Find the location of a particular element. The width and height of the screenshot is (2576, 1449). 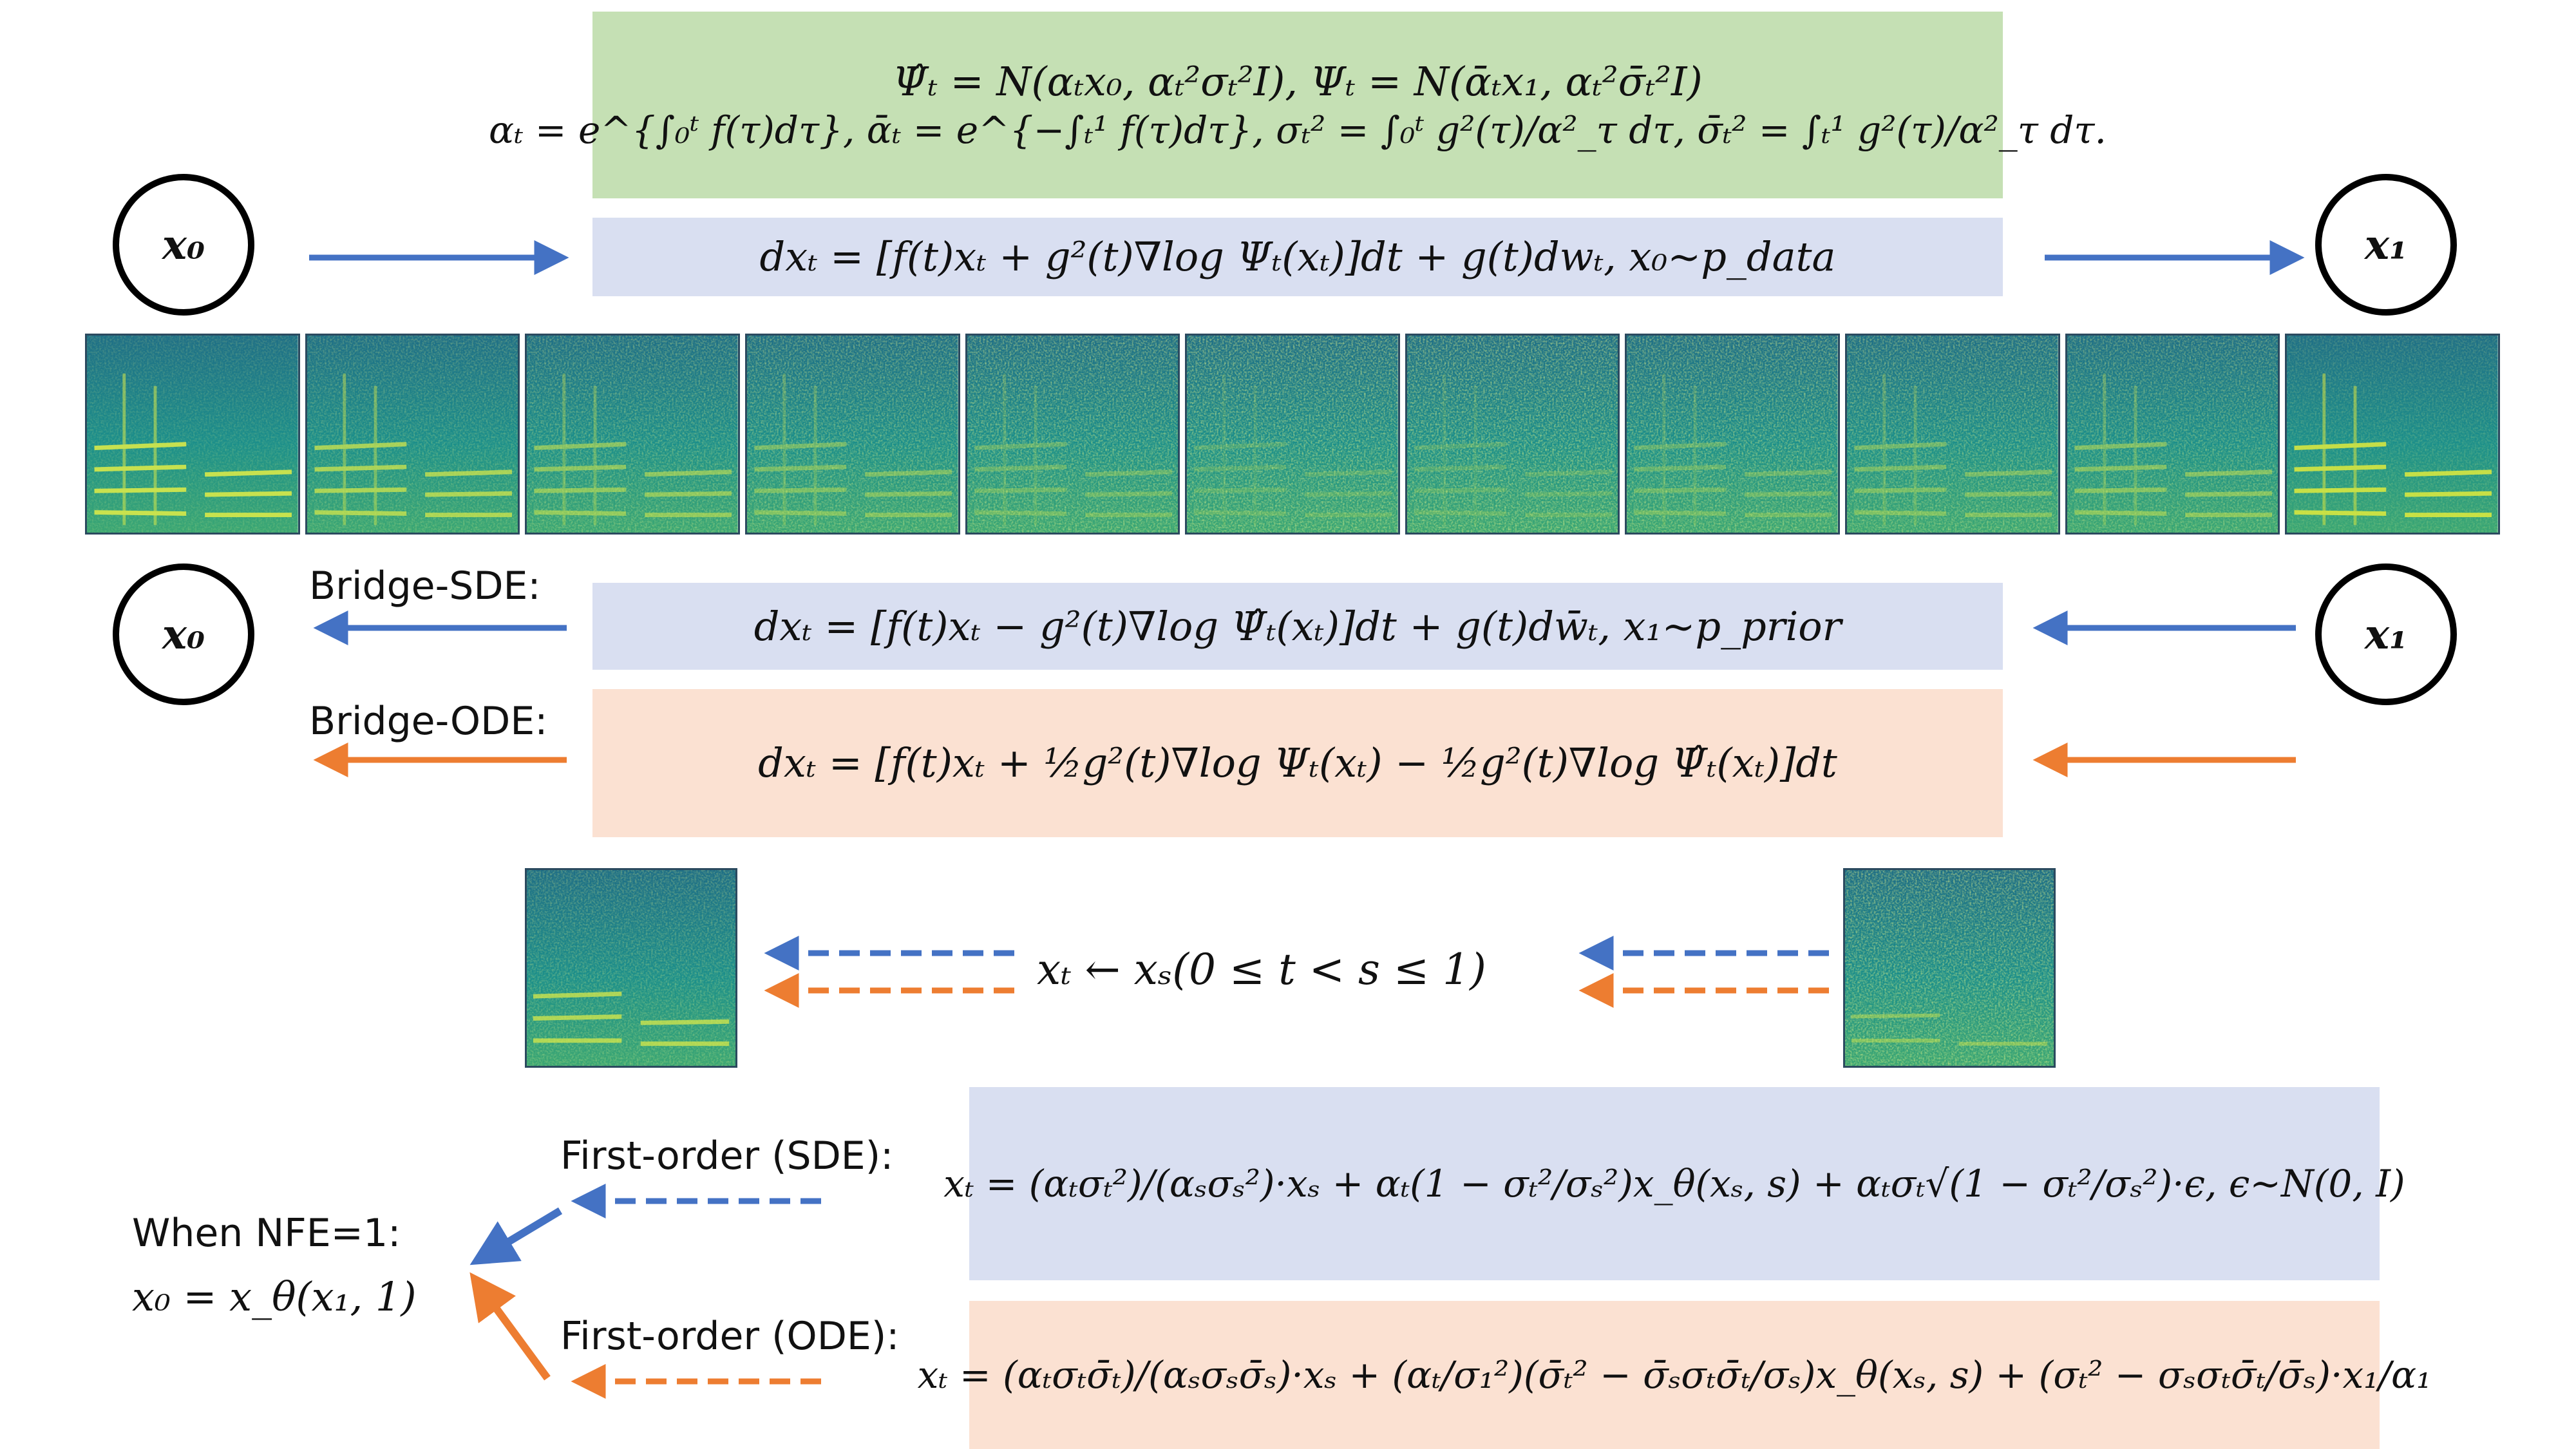

bridge-ode-label: Bridge-ODE: is located at coordinates (429, 721).